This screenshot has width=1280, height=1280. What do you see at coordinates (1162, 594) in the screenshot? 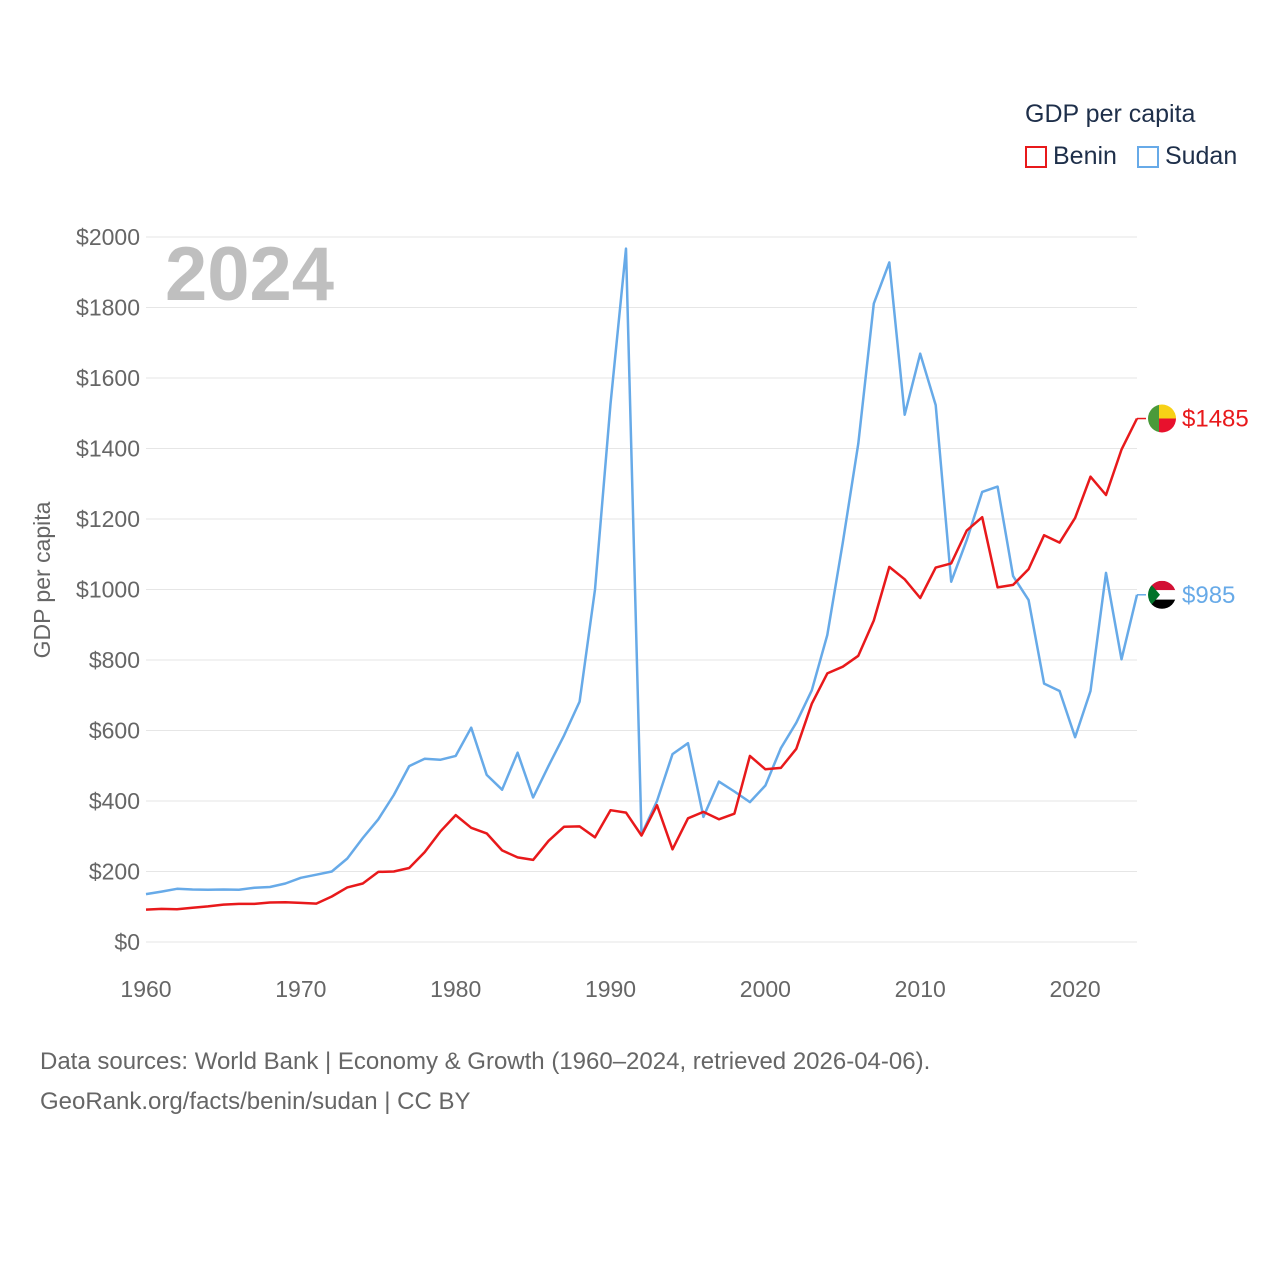
I see `sudan-flag-icon` at bounding box center [1162, 594].